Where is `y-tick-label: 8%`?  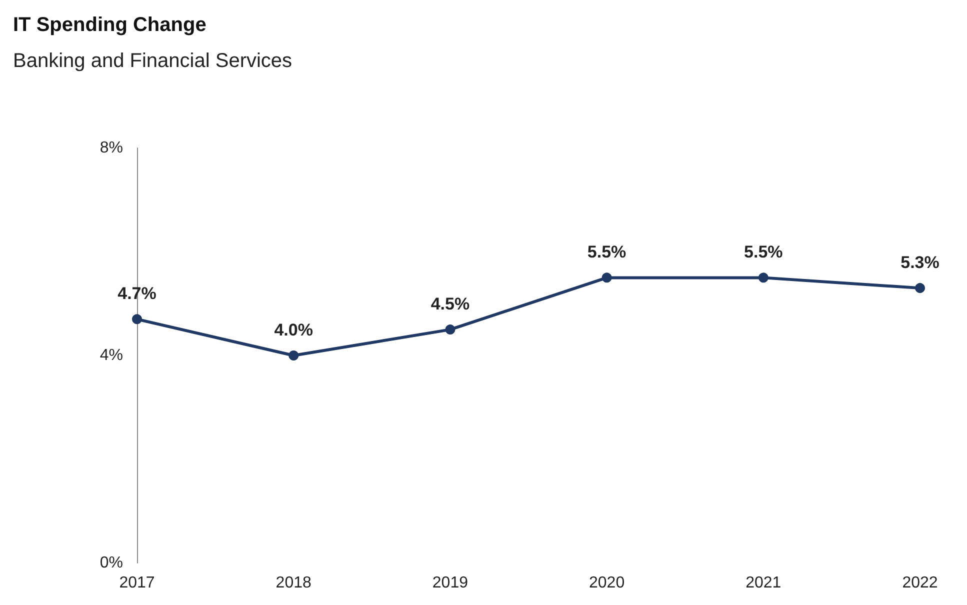
y-tick-label: 8% is located at coordinates (111, 148).